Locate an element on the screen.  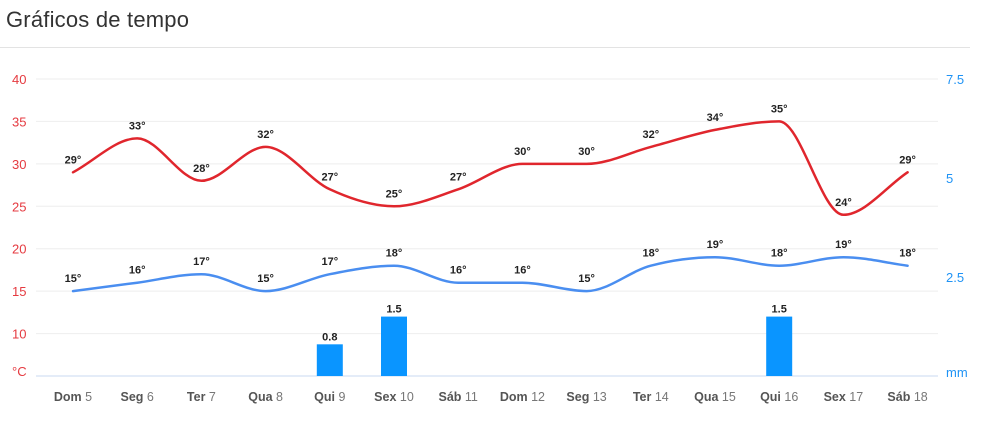
x-axis-label: Qua 8 is located at coordinates (265, 397).